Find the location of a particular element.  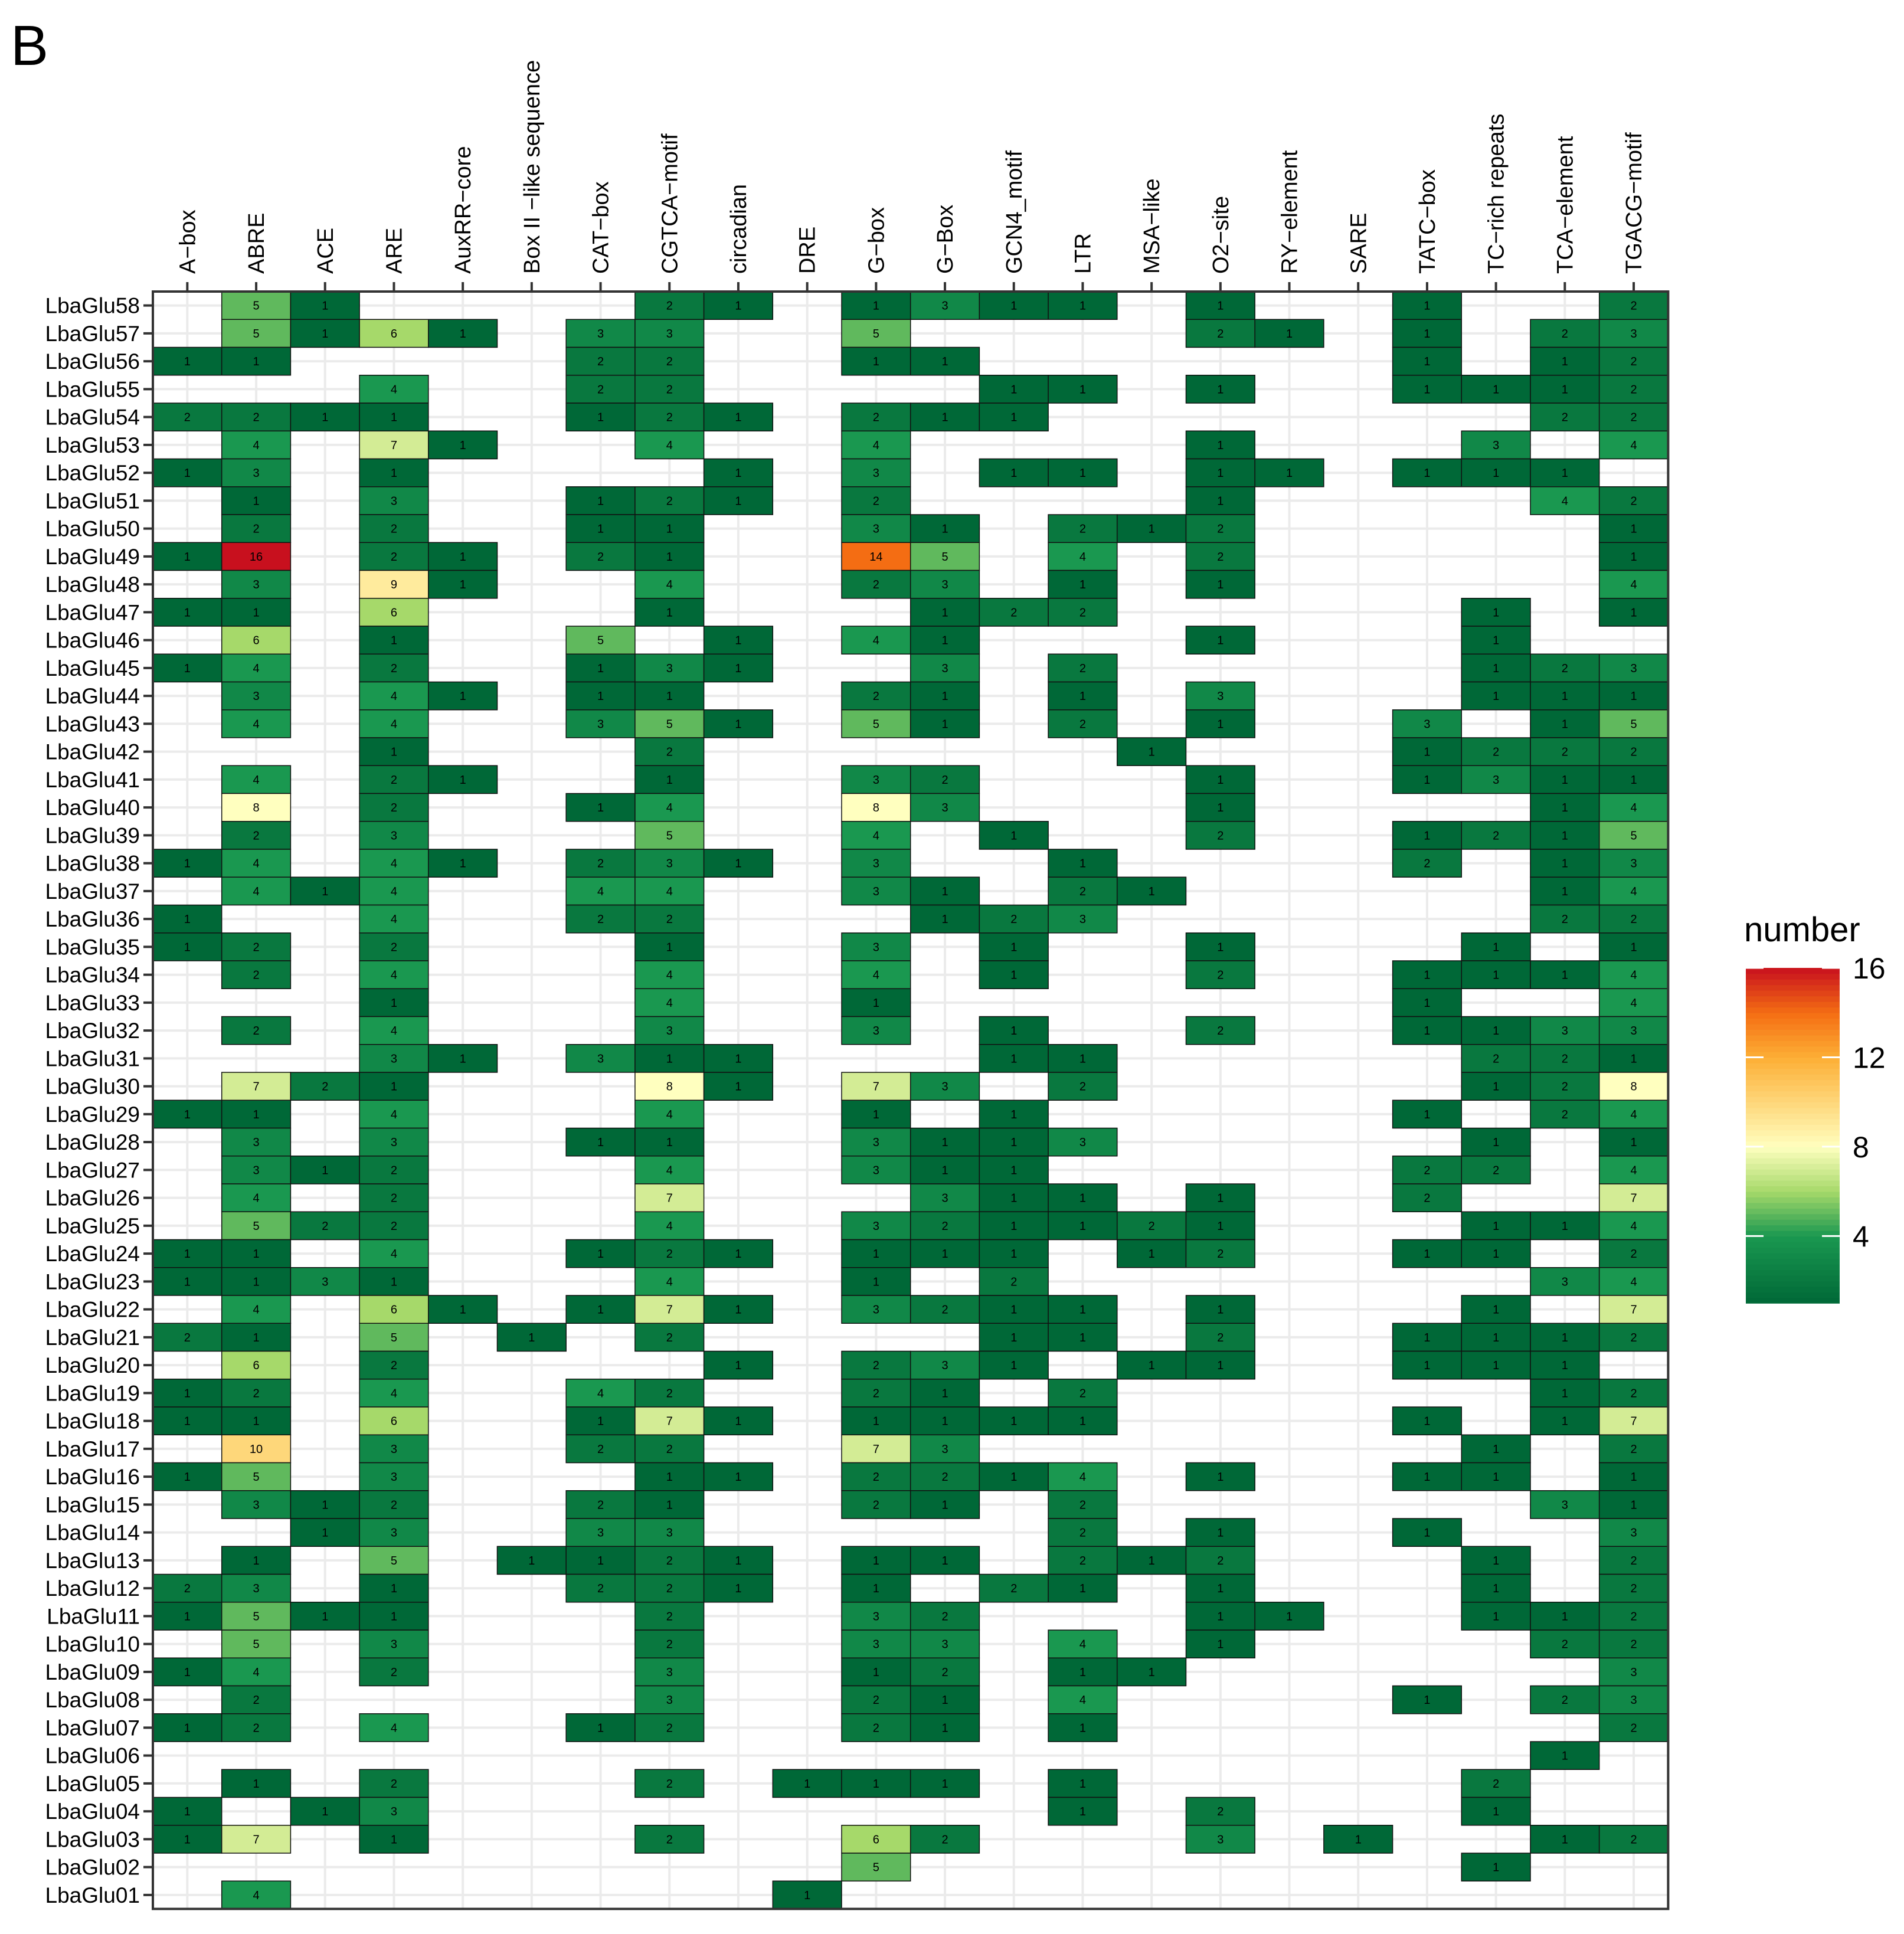

cell-value-label: 7 is located at coordinates (256, 1839).